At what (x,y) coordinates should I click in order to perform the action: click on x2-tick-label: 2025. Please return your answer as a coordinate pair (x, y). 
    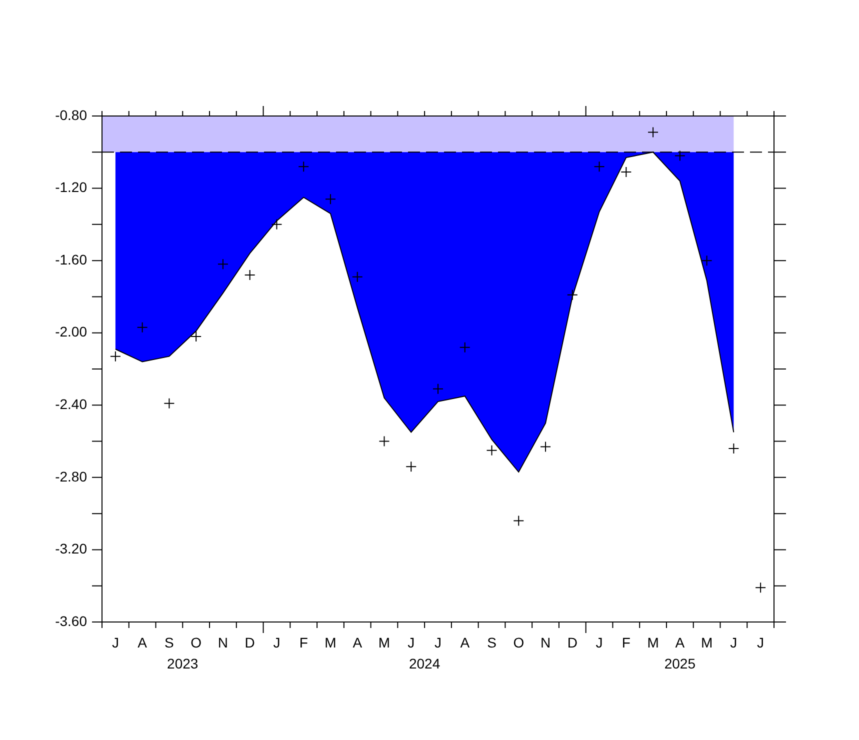
    Looking at the image, I should click on (680, 663).